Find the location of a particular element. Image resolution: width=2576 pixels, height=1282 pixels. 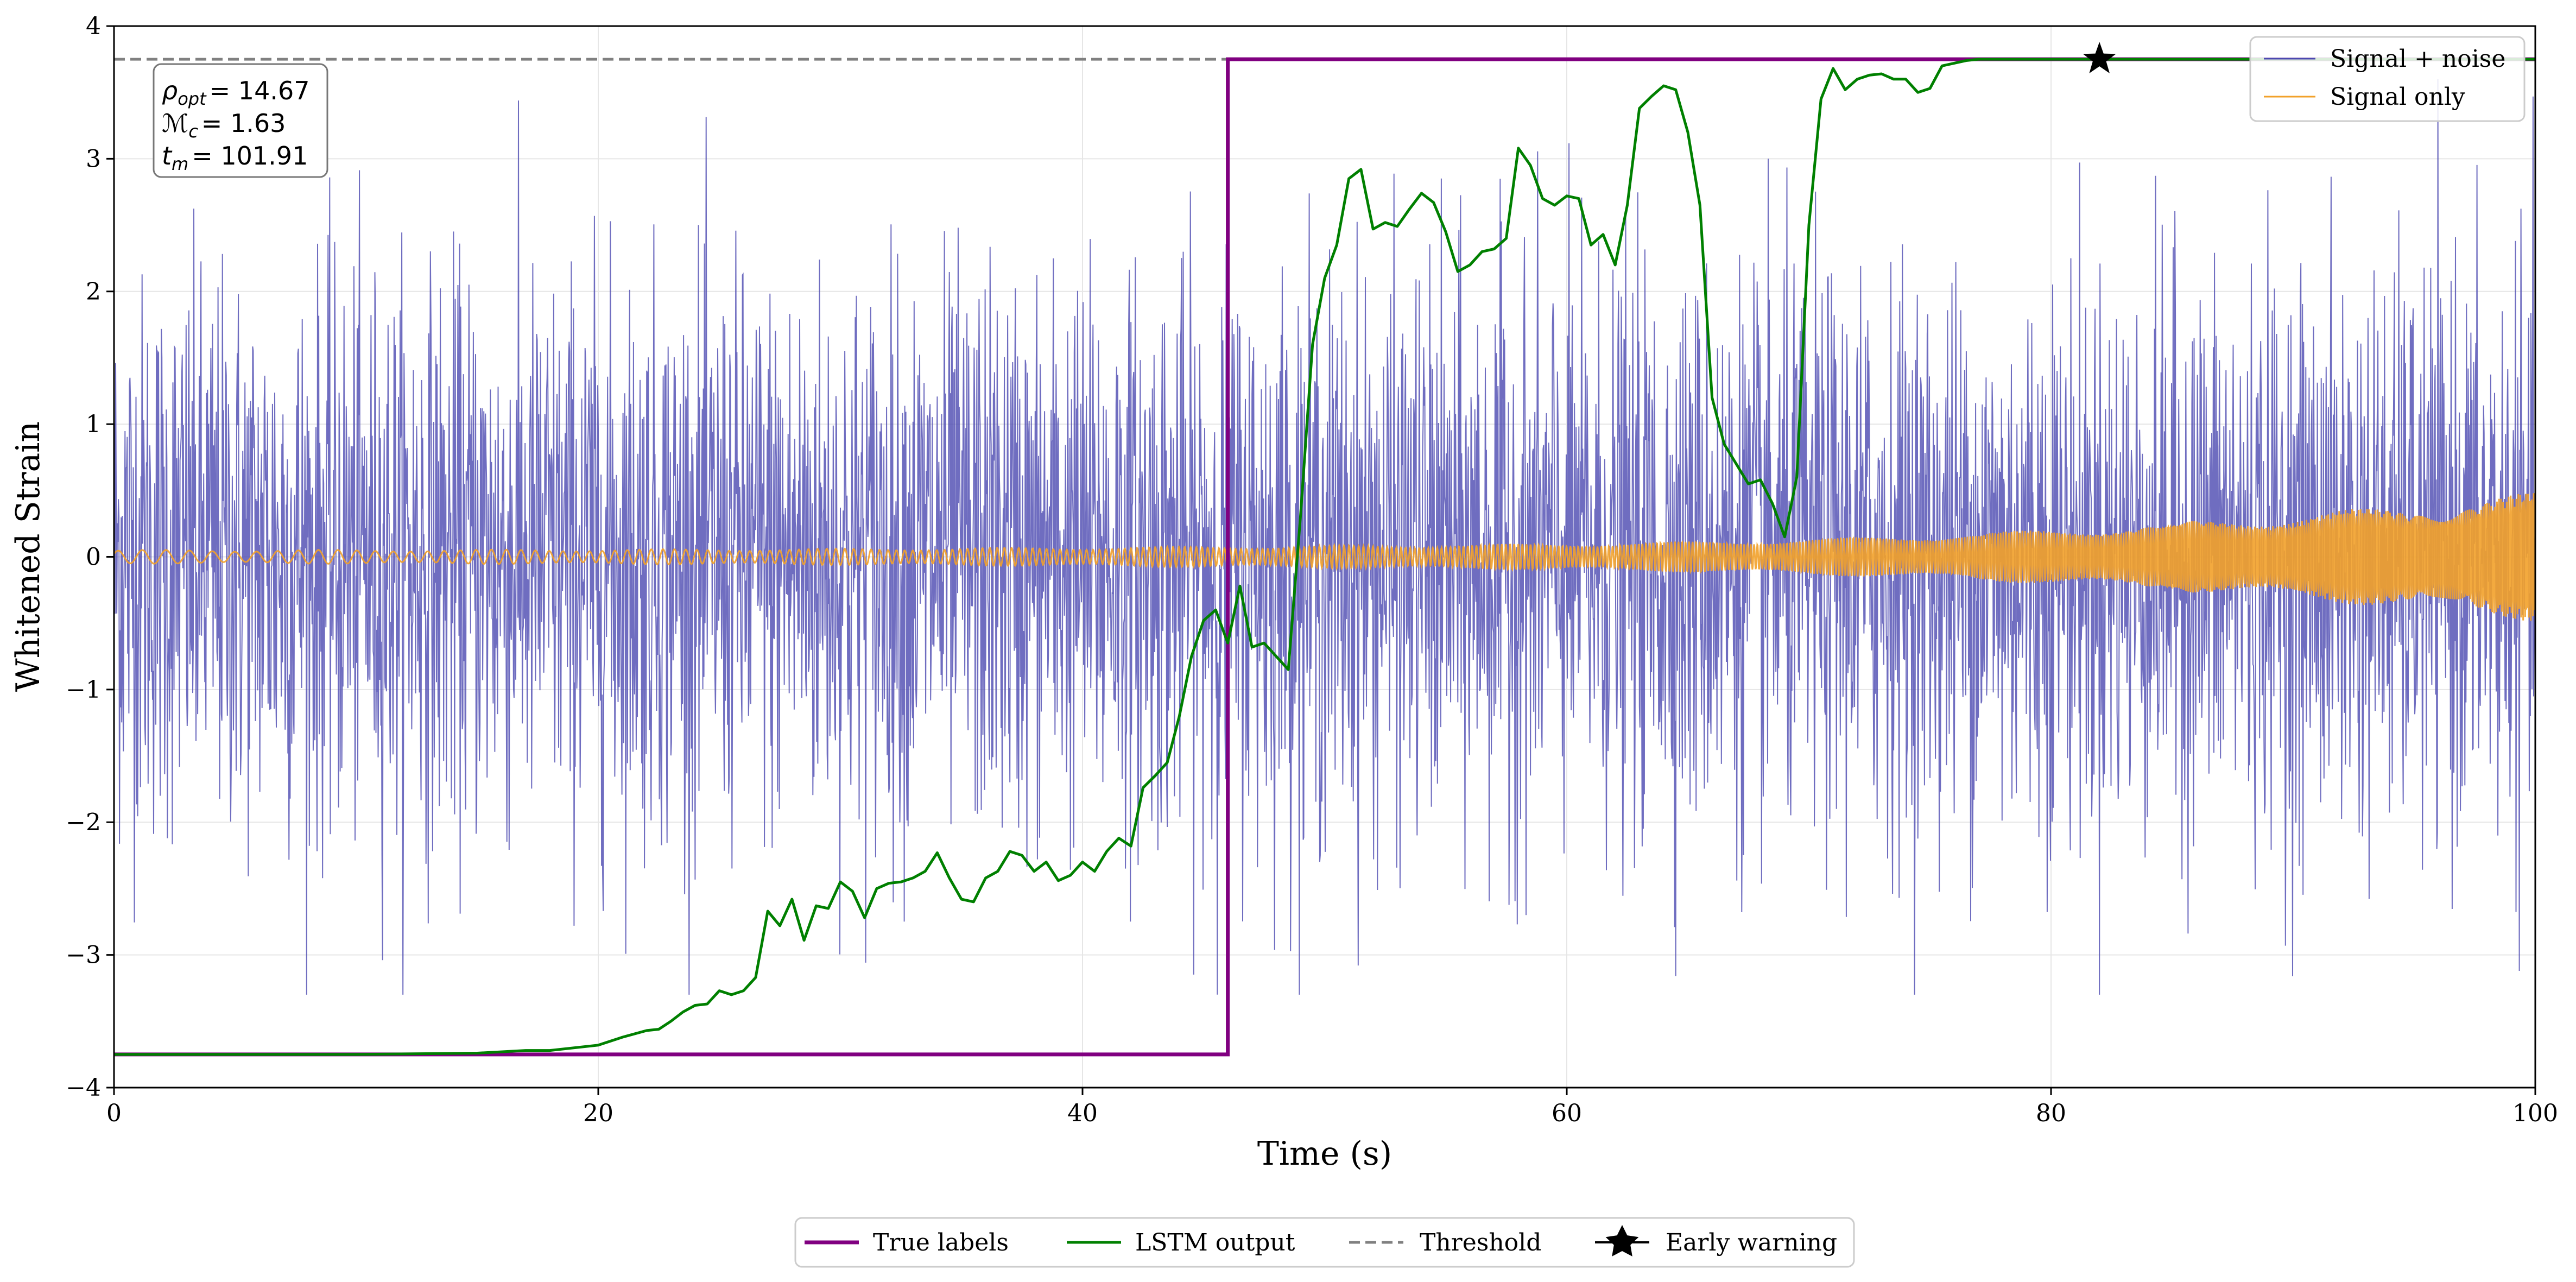

legend-swatch-early-warning is located at coordinates (1622, 1240).